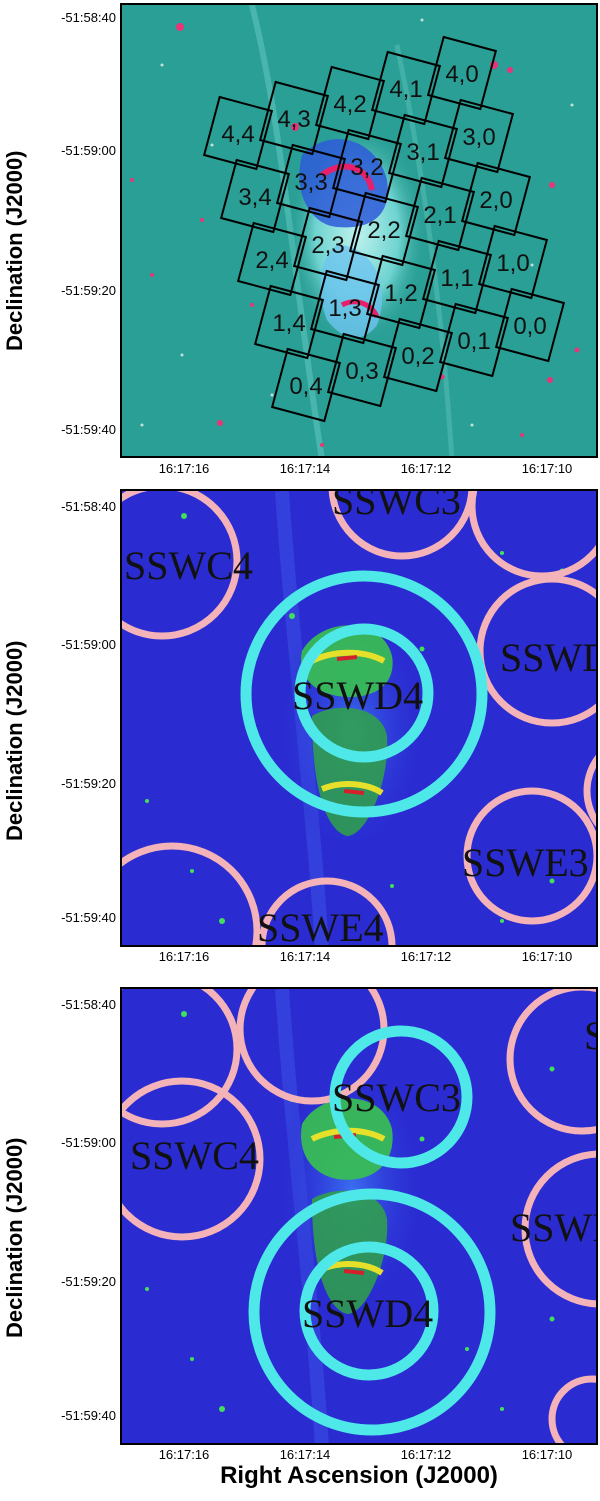 Image resolution: width=600 pixels, height=1501 pixels. Describe the element at coordinates (359, 1475) in the screenshot. I see `x-axis-label: Right Ascension (J2000)` at that location.